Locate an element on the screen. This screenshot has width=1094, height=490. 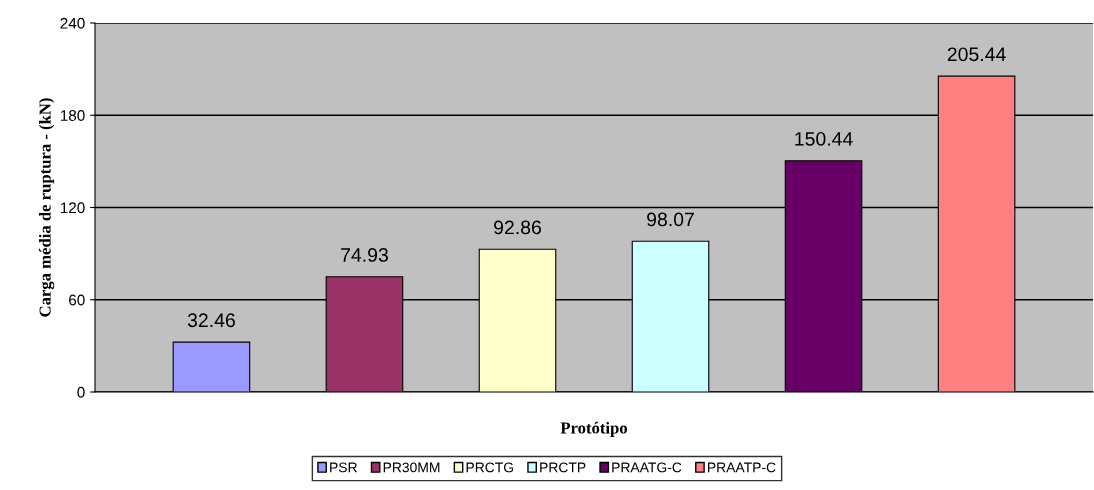
data-label: 150.44 is located at coordinates (824, 138).